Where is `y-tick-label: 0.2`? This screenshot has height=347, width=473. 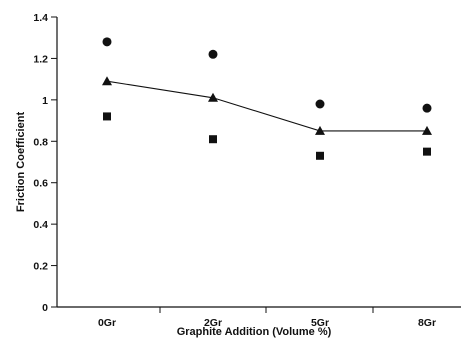
y-tick-label: 0.2 is located at coordinates (40, 267).